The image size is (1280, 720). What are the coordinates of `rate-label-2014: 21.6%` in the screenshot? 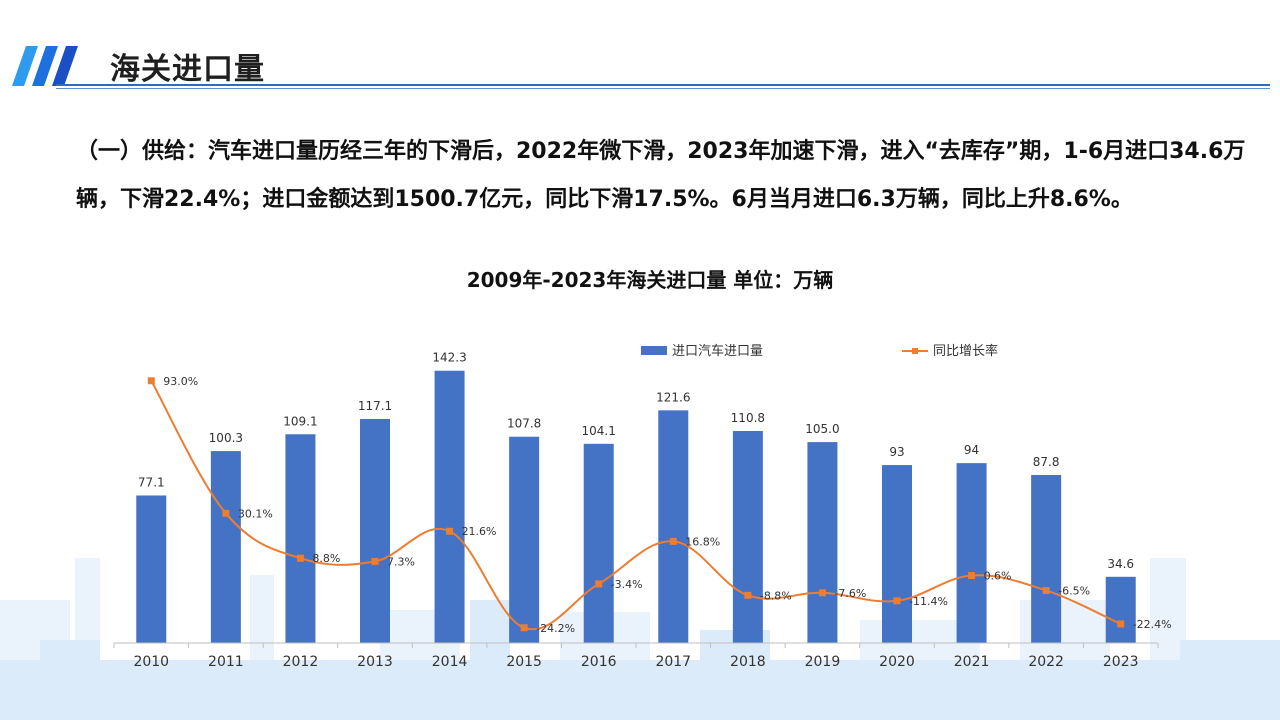 It's located at (479, 531).